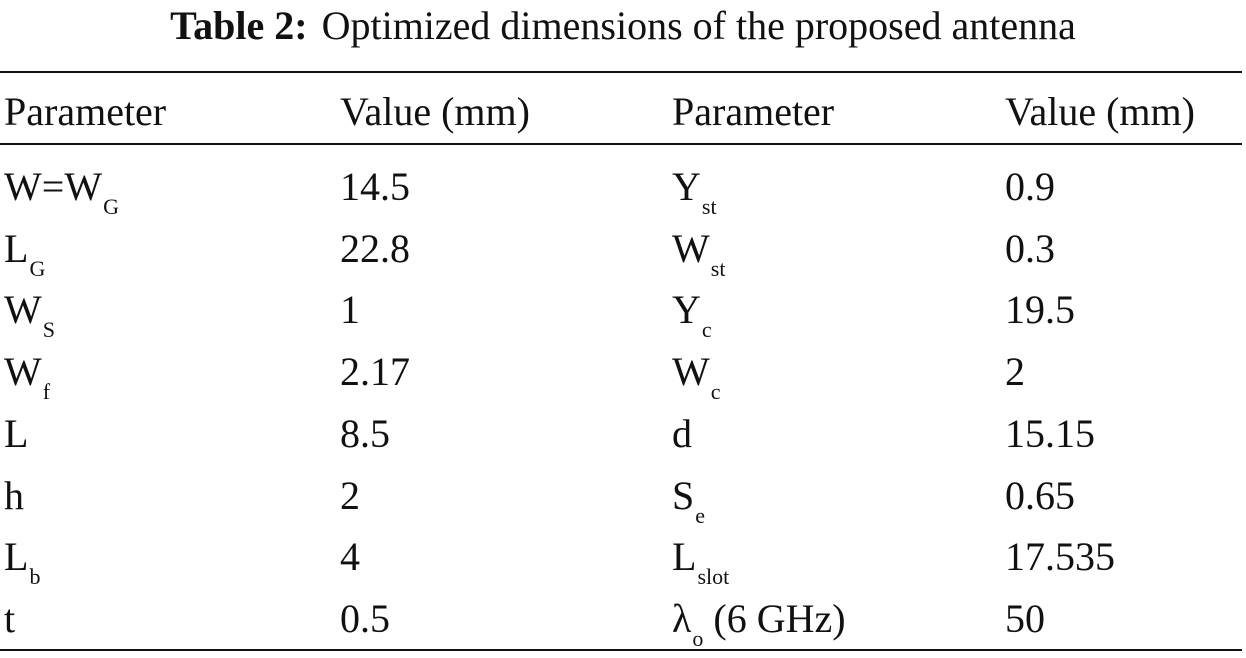  What do you see at coordinates (1060, 557) in the screenshot?
I see `value-cell: 17.535` at bounding box center [1060, 557].